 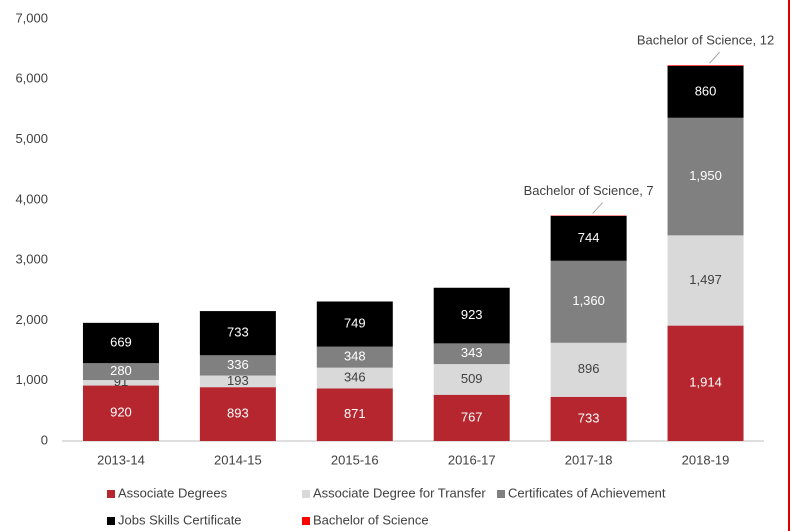 I want to click on data-label: 193, so click(x=238, y=380).